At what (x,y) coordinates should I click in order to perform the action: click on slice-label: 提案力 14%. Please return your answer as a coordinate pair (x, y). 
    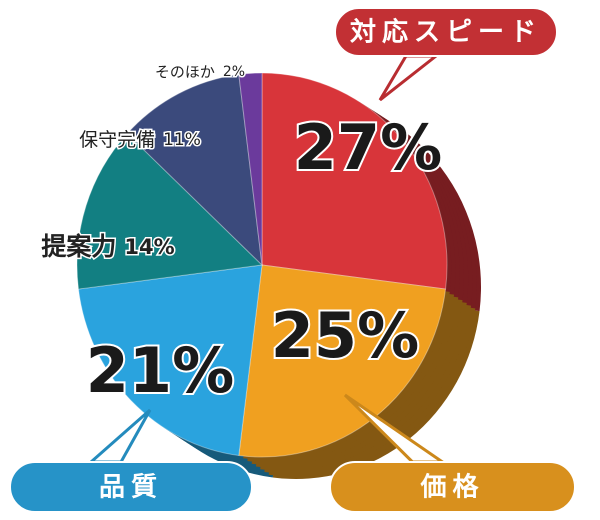
    Looking at the image, I should click on (107, 246).